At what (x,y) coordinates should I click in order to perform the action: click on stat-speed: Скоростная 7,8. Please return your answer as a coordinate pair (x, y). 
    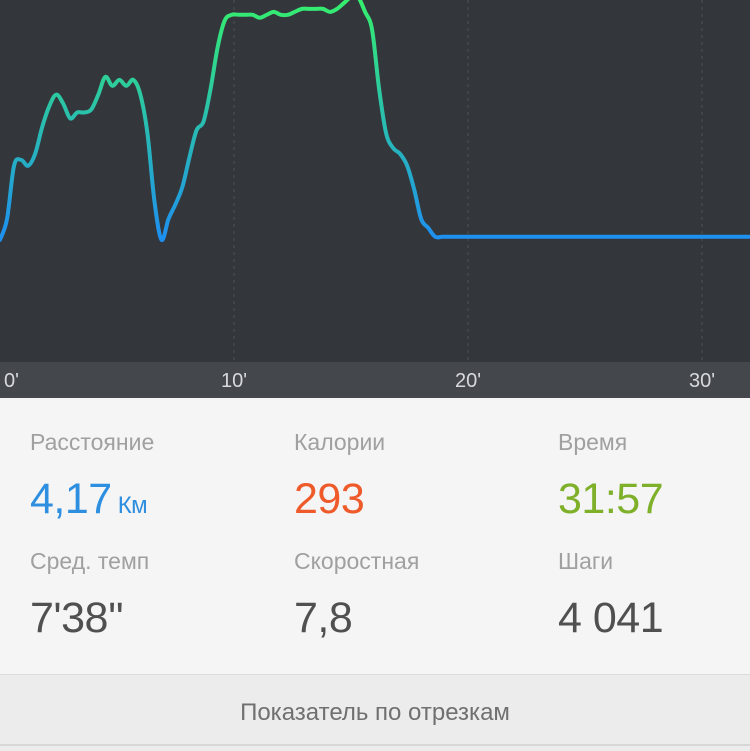
    Looking at the image, I should click on (414, 595).